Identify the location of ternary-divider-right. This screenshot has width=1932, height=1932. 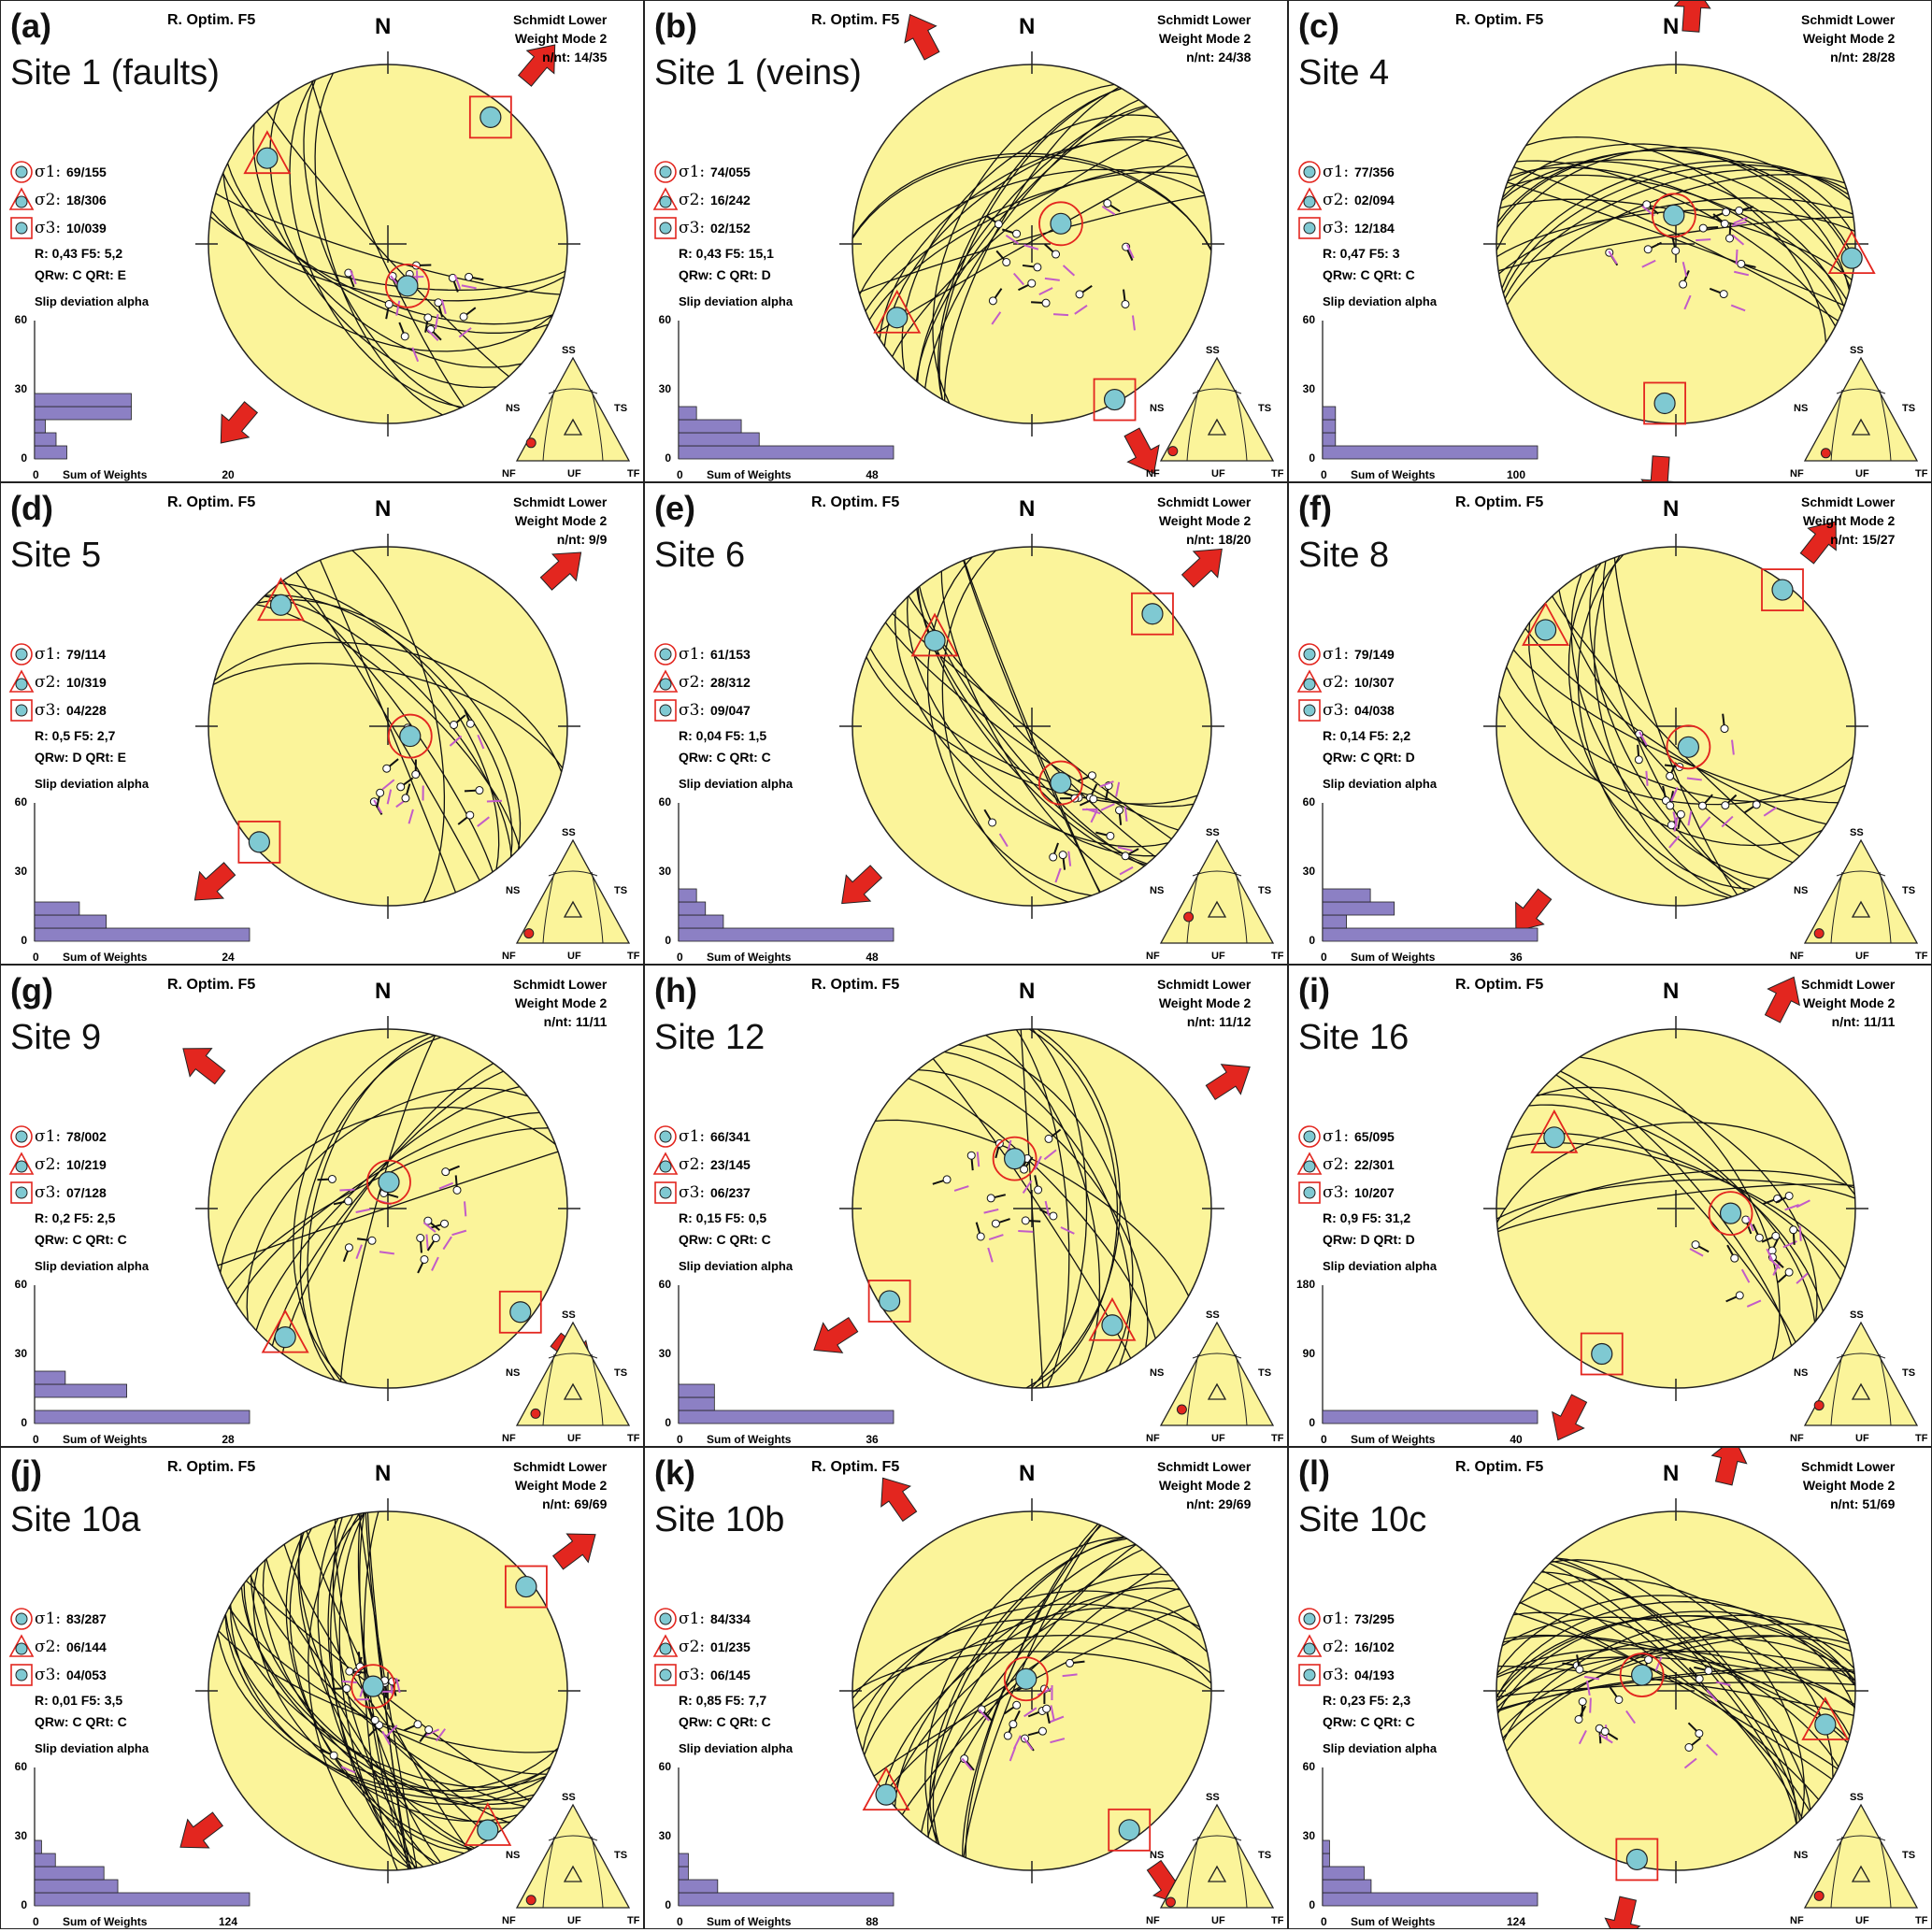
(1241, 907).